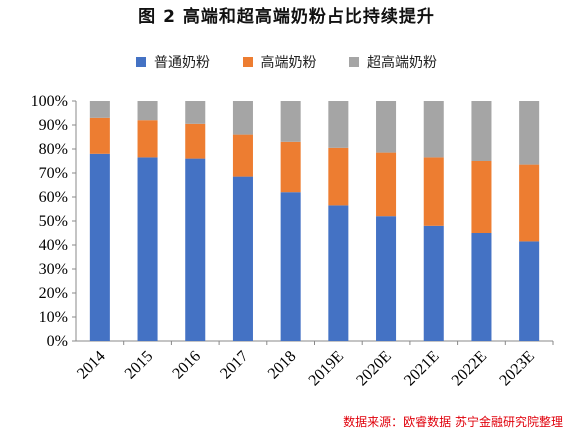 This screenshot has height=435, width=573. Describe the element at coordinates (286, 17) in the screenshot. I see `chart-title: 图 2 高端和超高端奶粉占比持续提升` at that location.